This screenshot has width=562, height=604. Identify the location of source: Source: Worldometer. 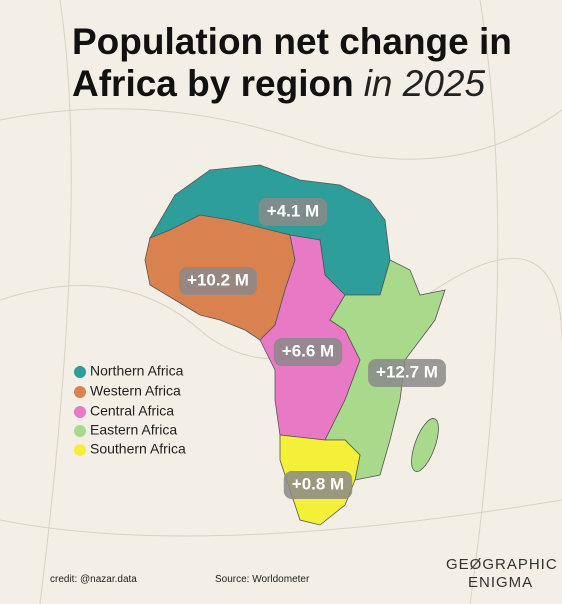
(262, 579).